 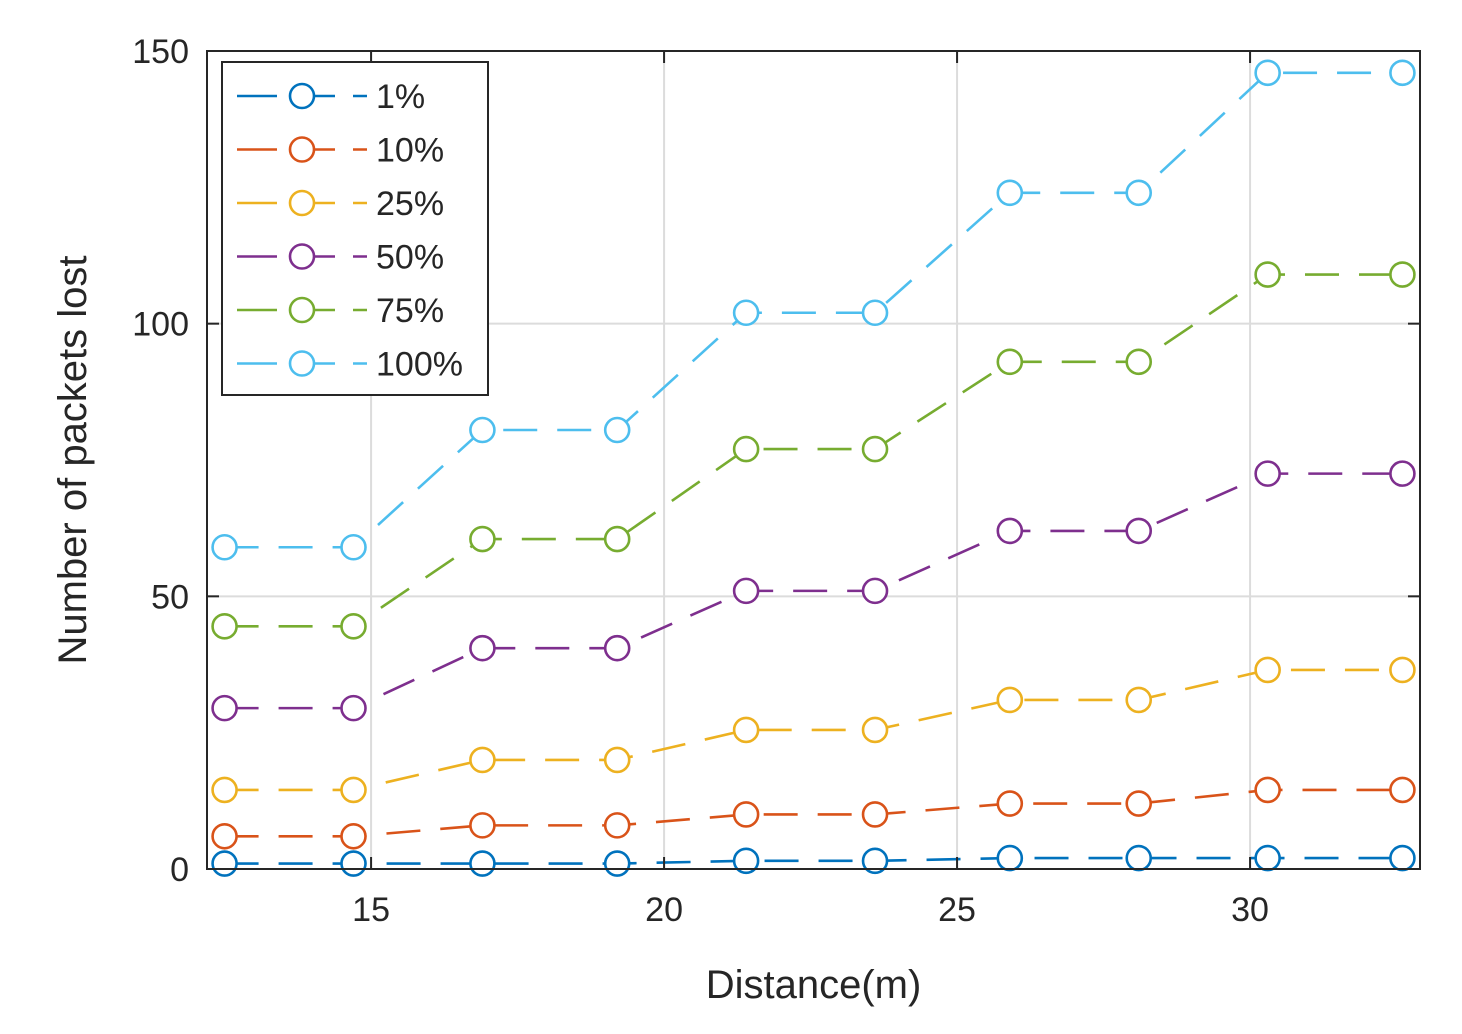 What do you see at coordinates (340, 258) in the screenshot?
I see `legend-entry: 50%` at bounding box center [340, 258].